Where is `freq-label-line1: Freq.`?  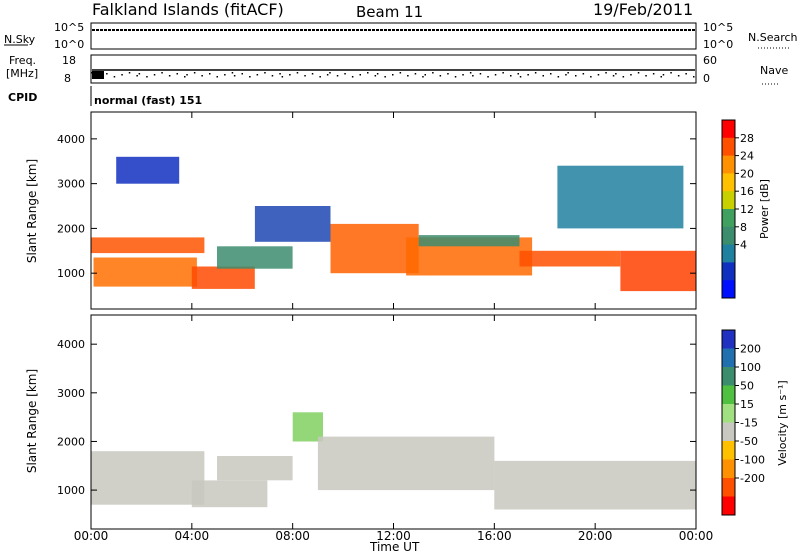
freq-label-line1: Freq. is located at coordinates (22, 60).